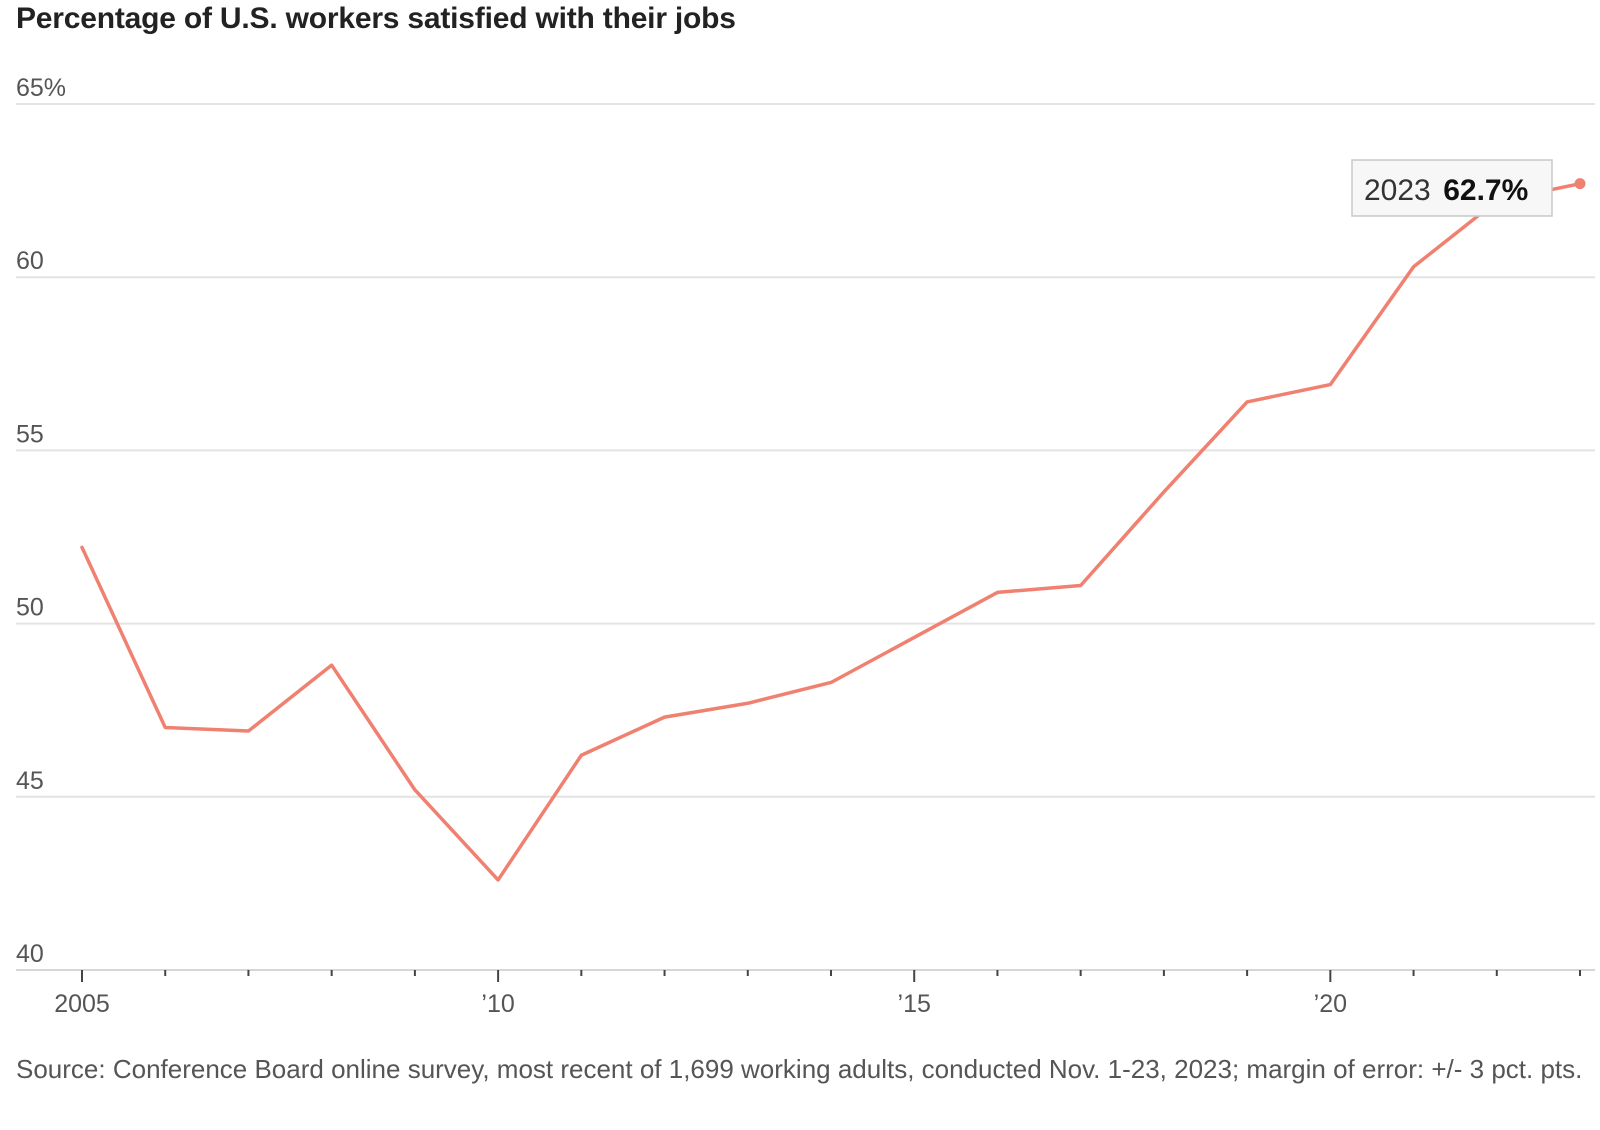 This screenshot has height=1130, width=1600. What do you see at coordinates (30, 954) in the screenshot?
I see `y-tick-label-40: 40` at bounding box center [30, 954].